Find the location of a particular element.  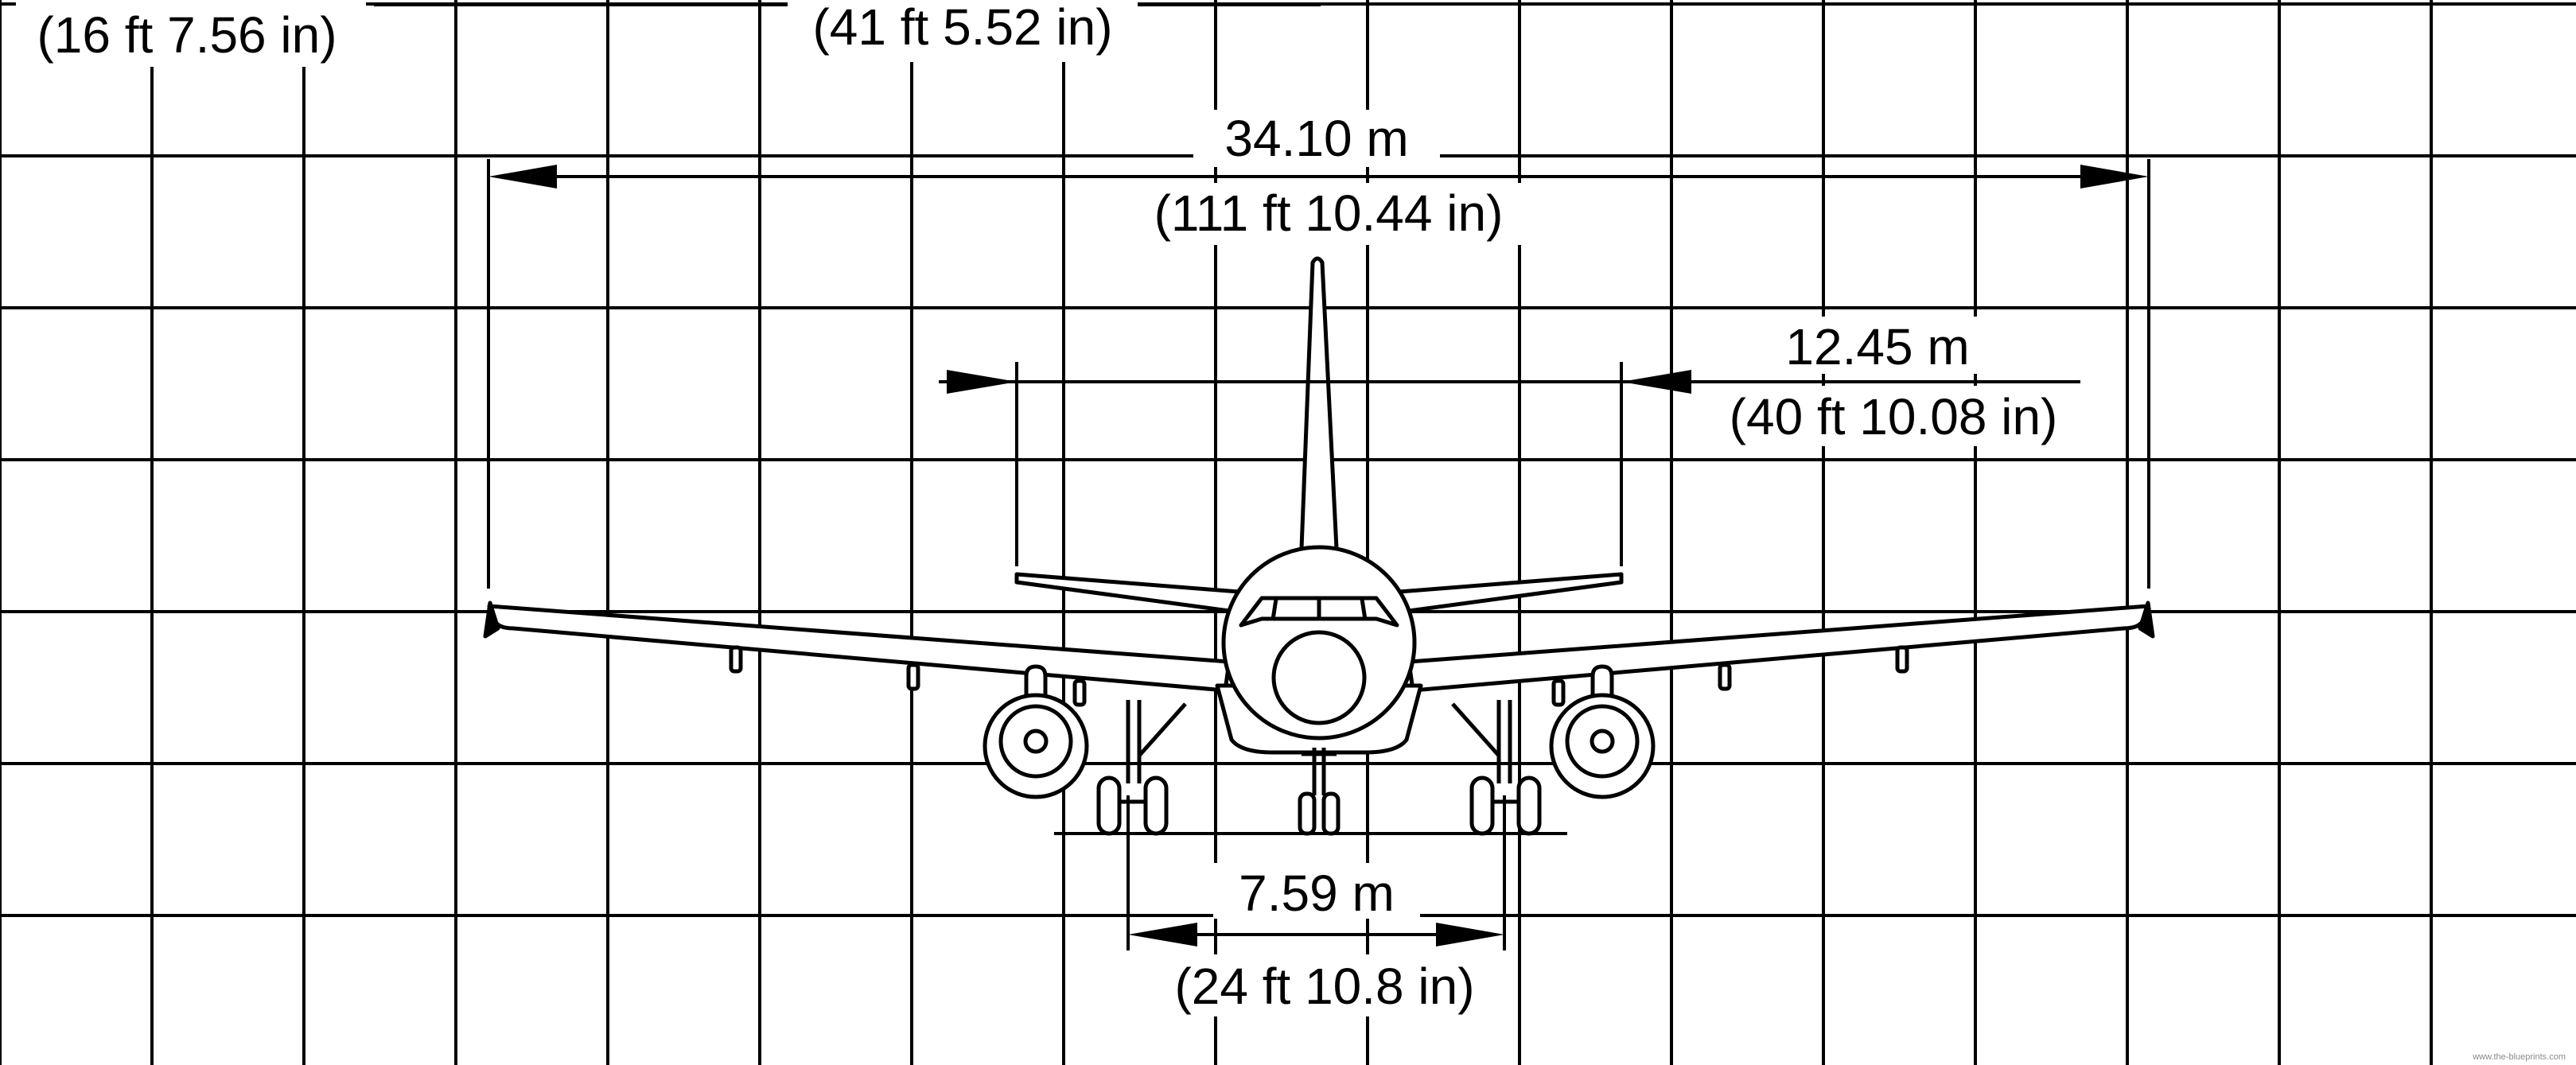

left-inner-flap-fairing is located at coordinates (1080, 692).